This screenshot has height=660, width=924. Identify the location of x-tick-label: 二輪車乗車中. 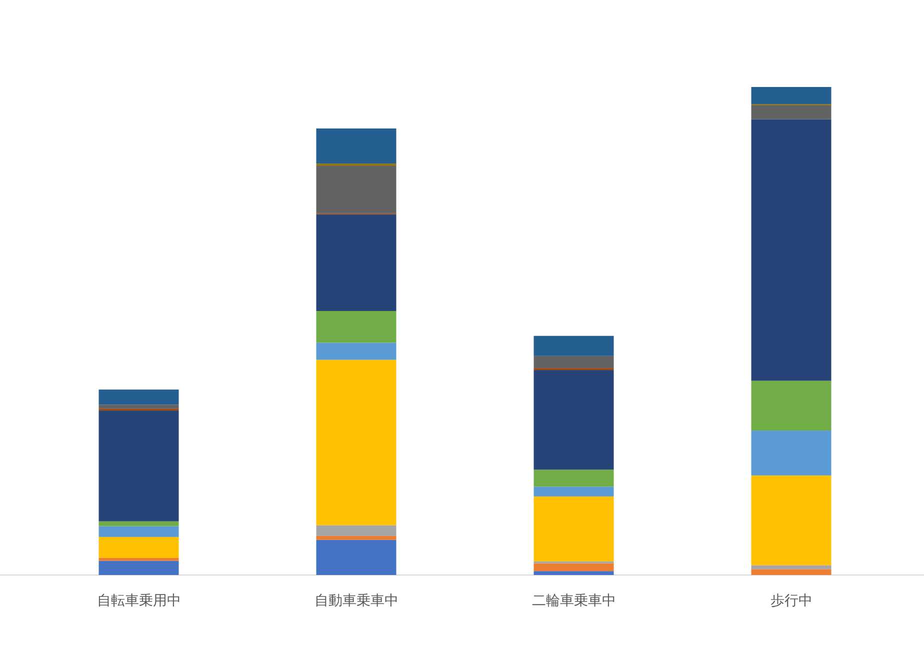
(574, 601).